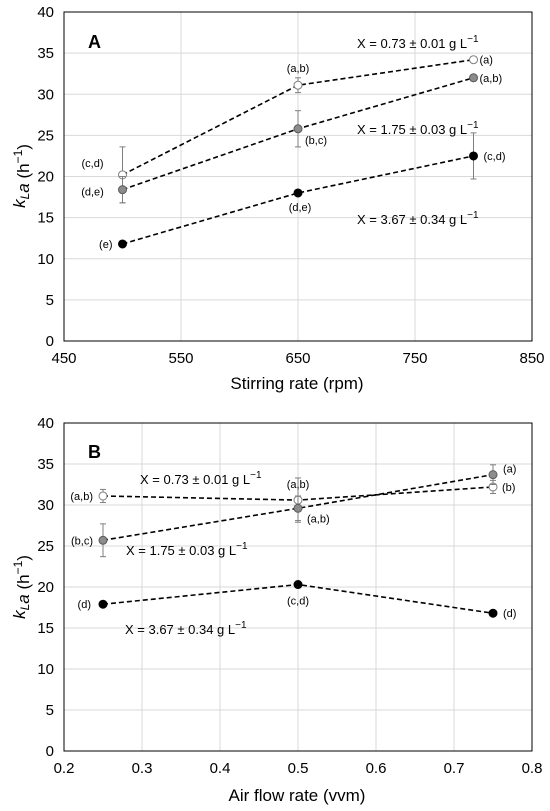 The height and width of the screenshot is (811, 550). I want to click on x-axis-title: Air flow rate (vvm), so click(297, 795).